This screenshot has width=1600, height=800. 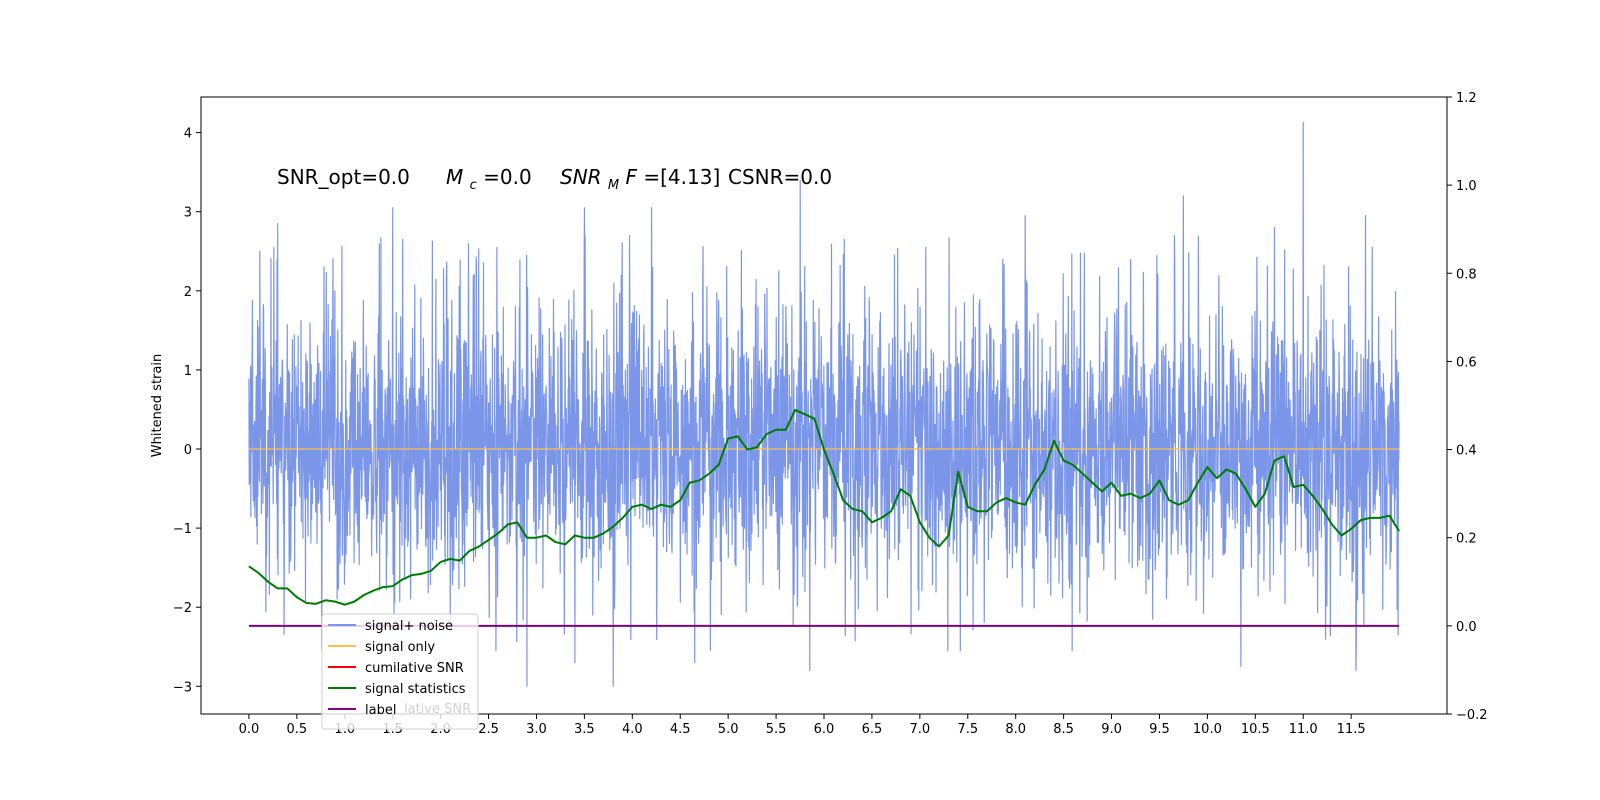 I want to click on x-tick-label: 4.5, so click(x=680, y=729).